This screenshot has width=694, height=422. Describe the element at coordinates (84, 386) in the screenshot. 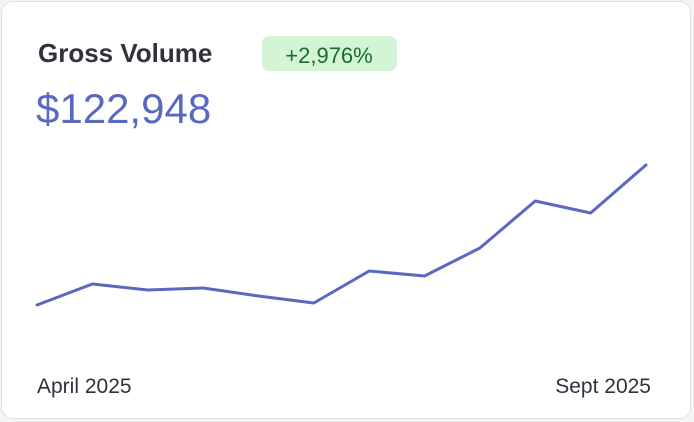

I see `x-tick-label: April 2025` at that location.